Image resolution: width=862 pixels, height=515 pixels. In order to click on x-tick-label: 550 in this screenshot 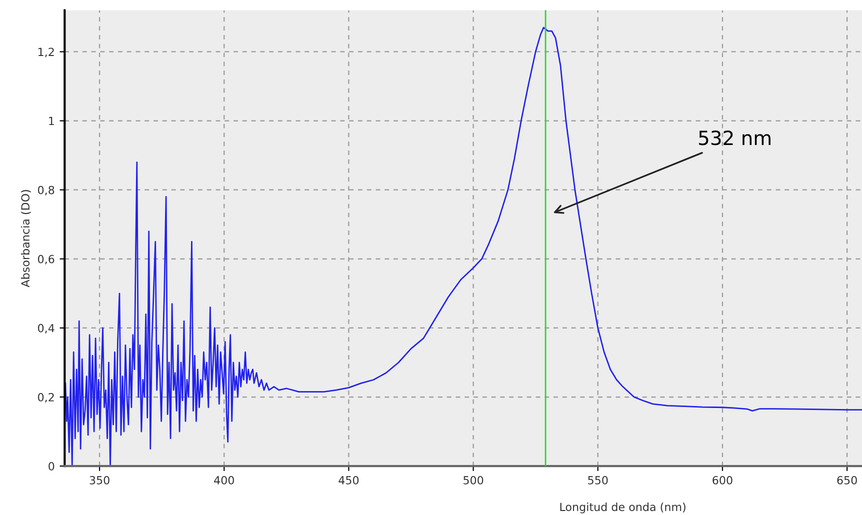, I will do `click(598, 480)`.